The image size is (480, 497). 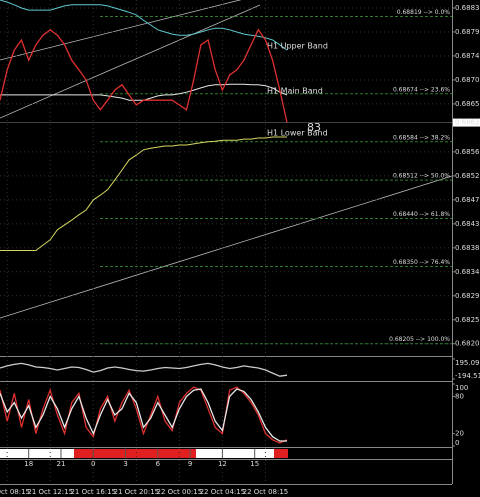 I want to click on x-tick-label: 22 Oct 00:15, so click(x=180, y=492).